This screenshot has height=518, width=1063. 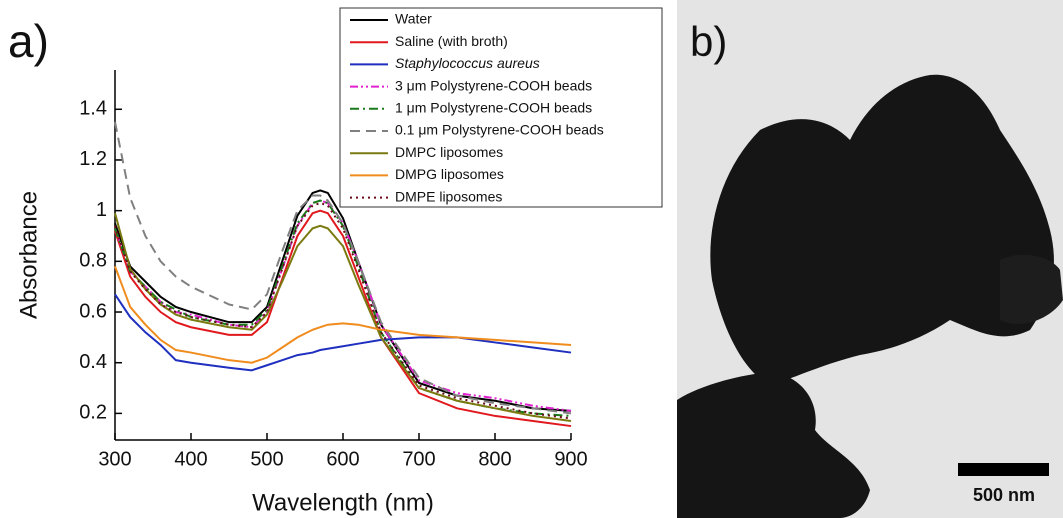 What do you see at coordinates (449, 152) in the screenshot?
I see `legend-label: DMPC liposomes` at bounding box center [449, 152].